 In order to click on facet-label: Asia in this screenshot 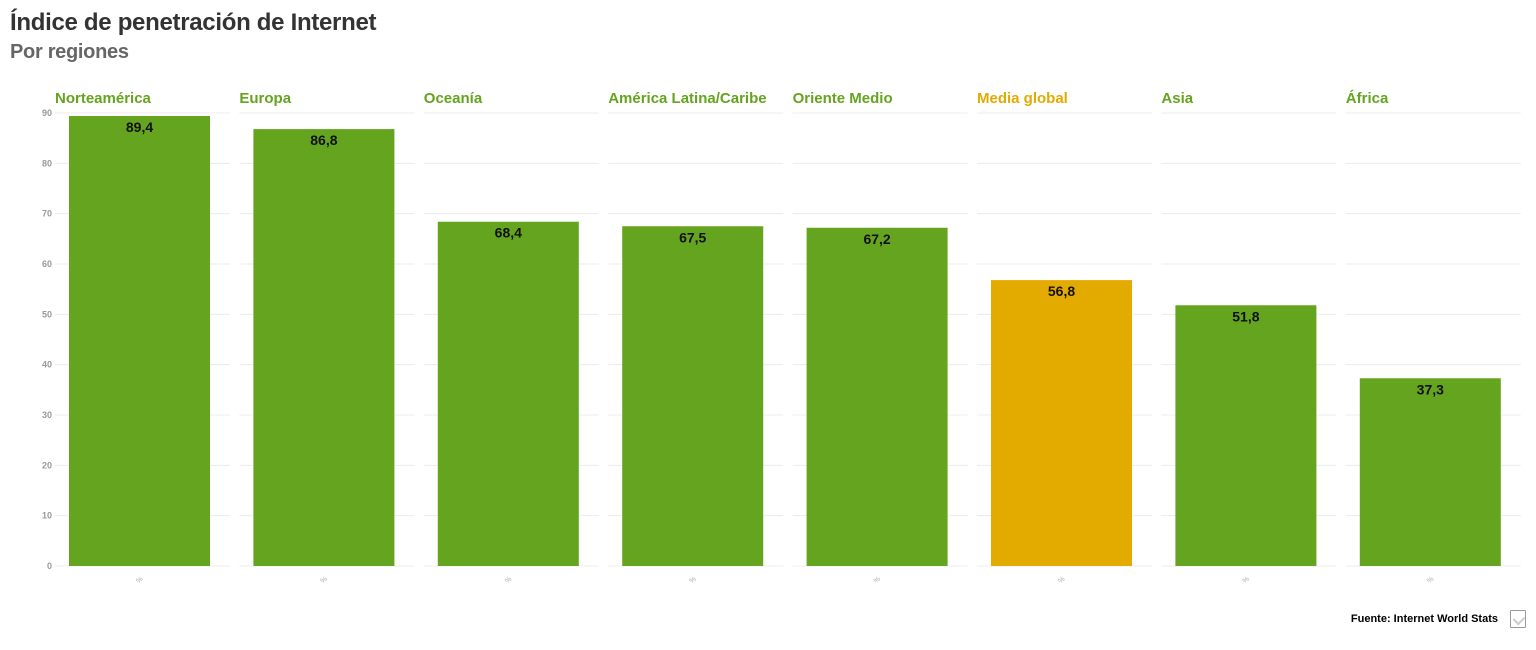, I will do `click(1177, 98)`.